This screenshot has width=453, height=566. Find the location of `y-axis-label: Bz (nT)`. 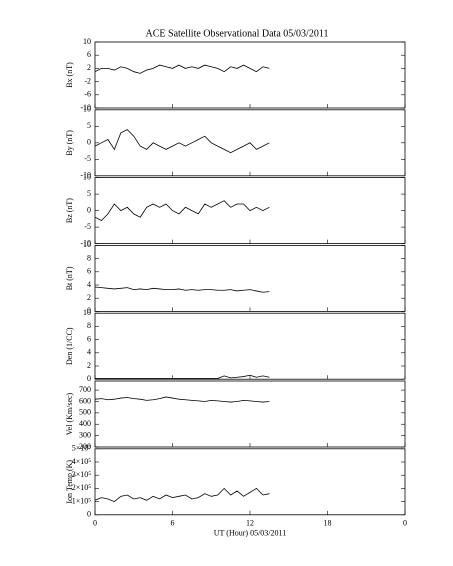

y-axis-label: Bz (nT) is located at coordinates (69, 210).